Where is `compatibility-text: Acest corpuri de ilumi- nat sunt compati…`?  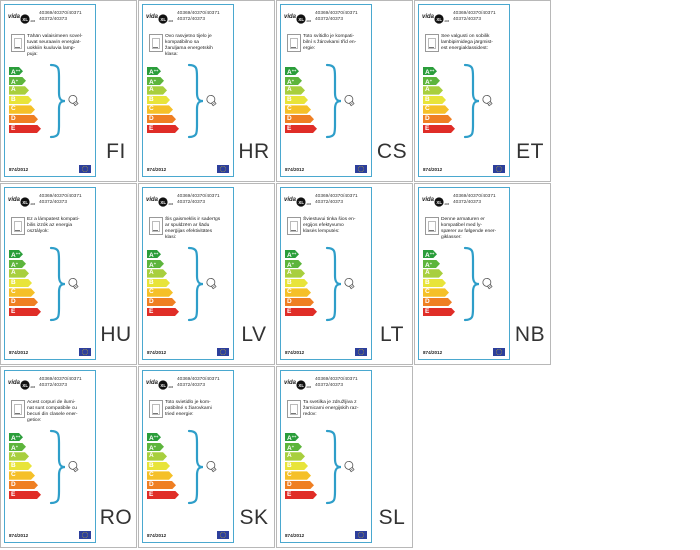
compatibility-text: Acest corpuri de ilumi- nat sunt compati… is located at coordinates (52, 411).